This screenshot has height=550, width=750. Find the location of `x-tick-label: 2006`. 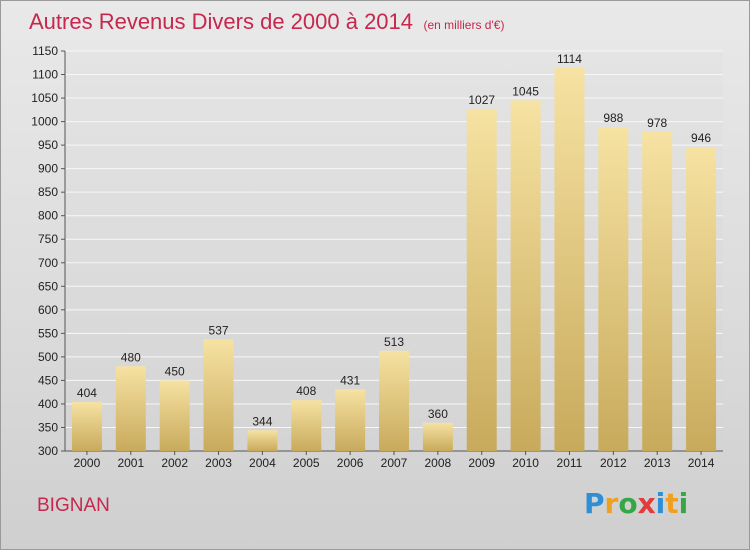

x-tick-label: 2006 is located at coordinates (350, 463).